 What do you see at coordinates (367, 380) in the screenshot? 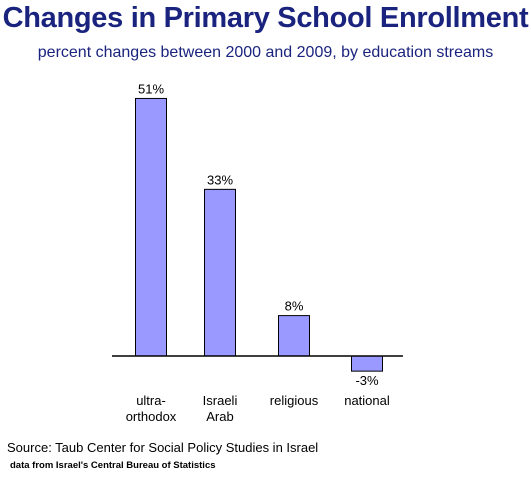
I see `data-label-4: -3%` at bounding box center [367, 380].